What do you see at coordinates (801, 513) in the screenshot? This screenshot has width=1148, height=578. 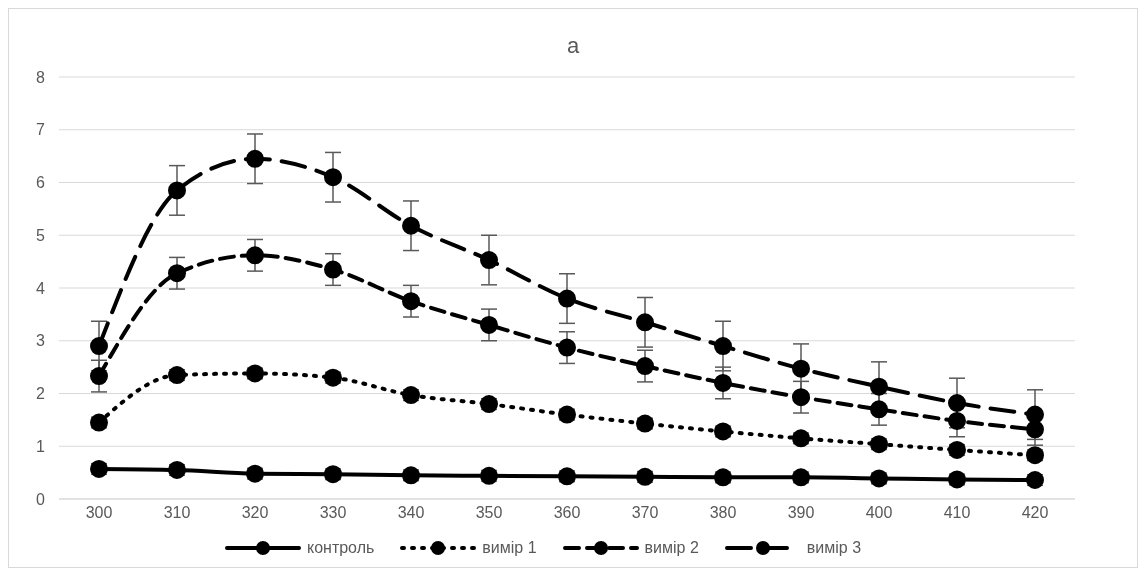 I see `x-tick-label: 390` at bounding box center [801, 513].